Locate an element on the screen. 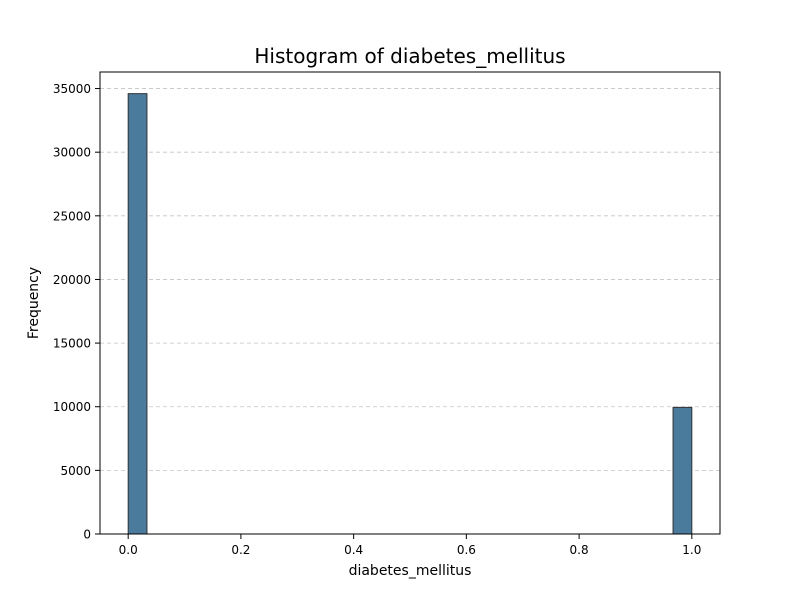  x-tick-label-3: 0.6 is located at coordinates (466, 550).